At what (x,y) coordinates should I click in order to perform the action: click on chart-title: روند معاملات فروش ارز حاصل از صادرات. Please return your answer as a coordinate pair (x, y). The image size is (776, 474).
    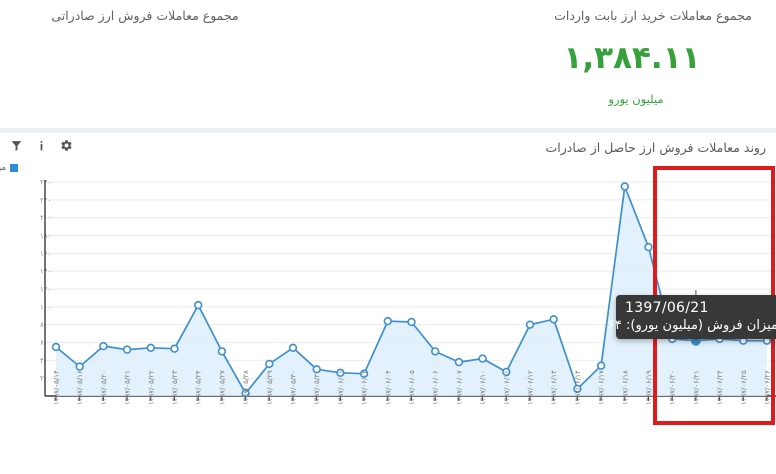
    Looking at the image, I should click on (655, 147).